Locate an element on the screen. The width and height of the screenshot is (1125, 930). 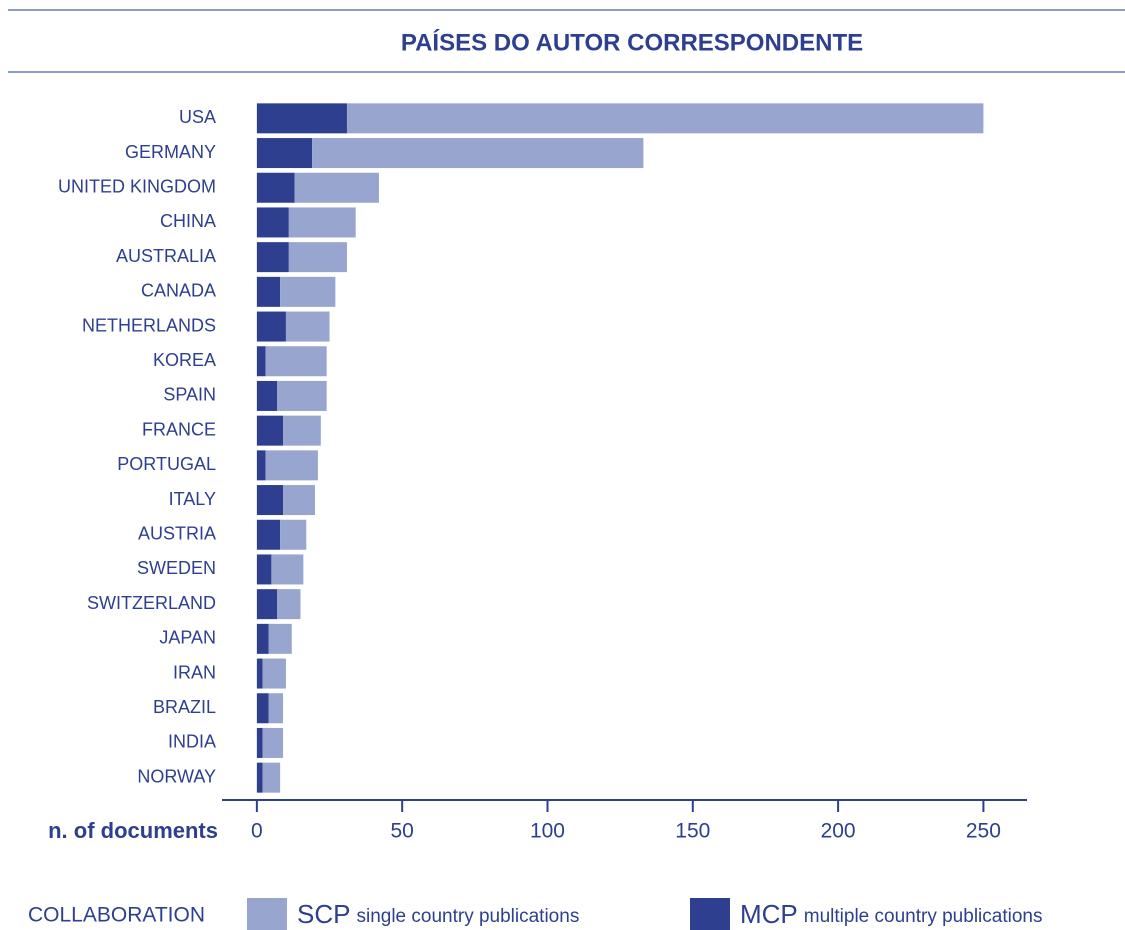
y-tick-label: NORWAY is located at coordinates (176, 776).